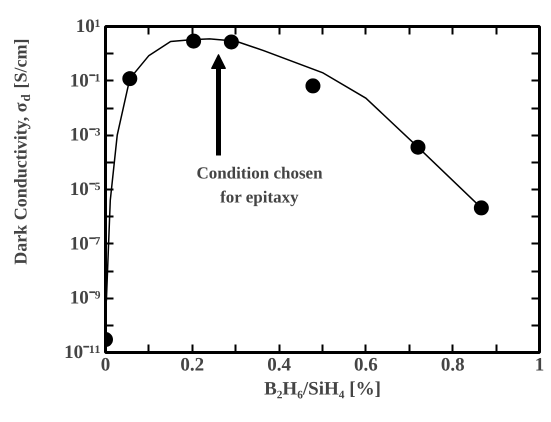  I want to click on x-tick-label: 0.4, so click(279, 365).